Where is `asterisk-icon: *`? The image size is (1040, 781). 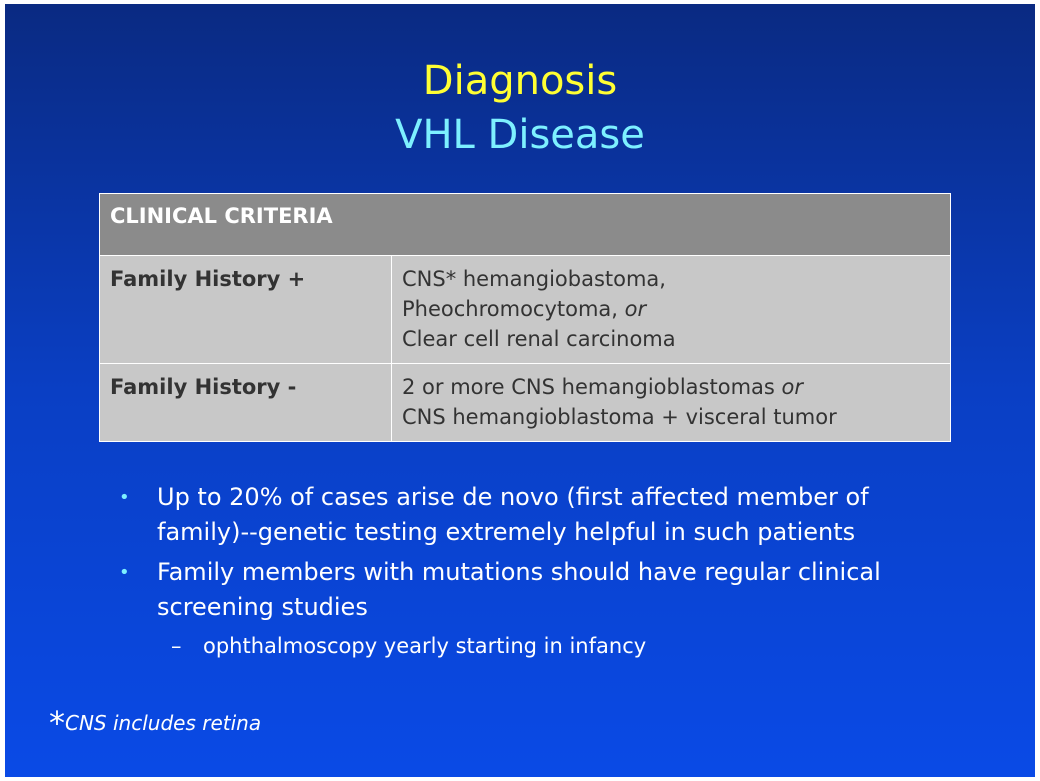 asterisk-icon: * is located at coordinates (57, 723).